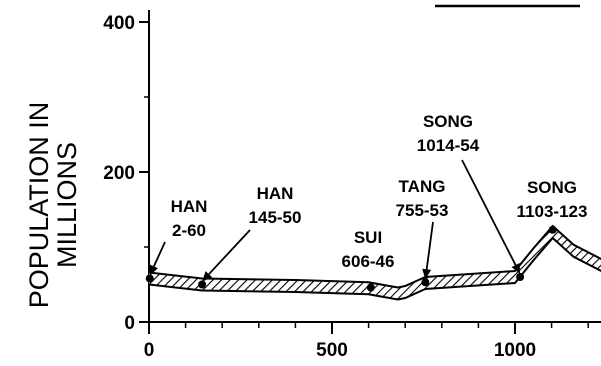 This screenshot has width=601, height=366. I want to click on annotation-han-late-name: HAN, so click(275, 193).